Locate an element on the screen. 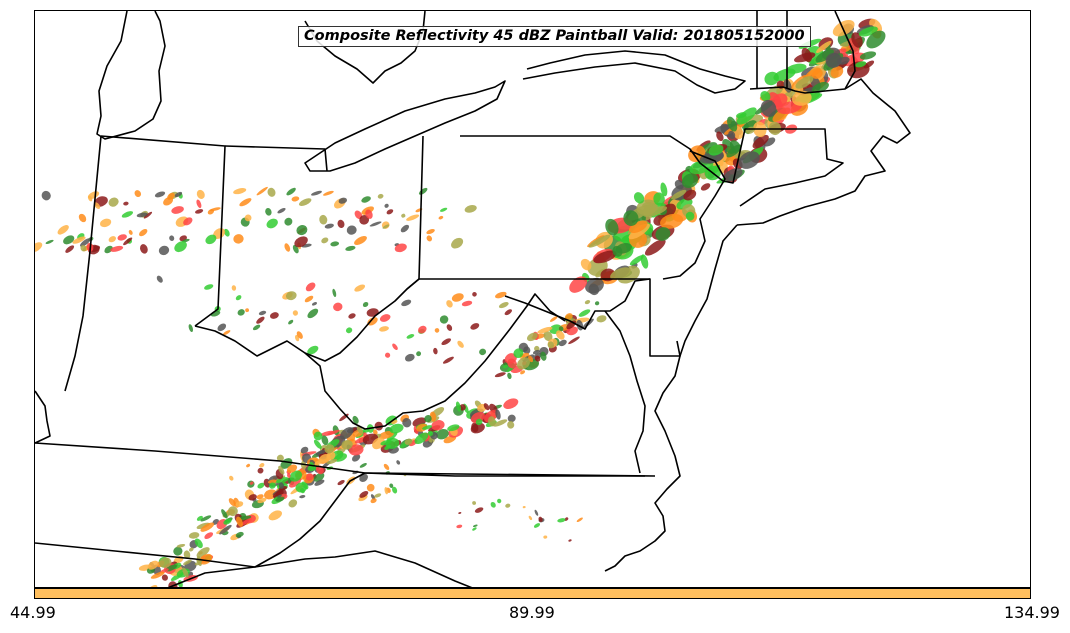 Image resolution: width=1070 pixels, height=633 pixels. lake-michigan-shore is located at coordinates (131, 75).